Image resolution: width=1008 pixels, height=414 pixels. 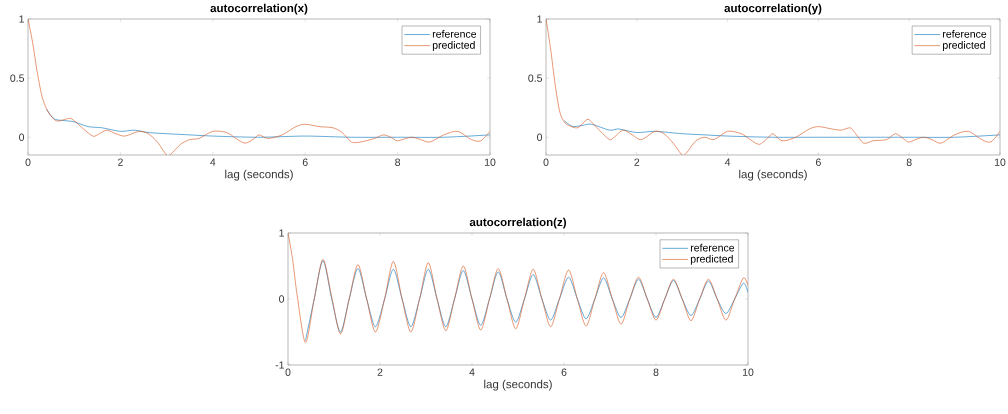 What do you see at coordinates (517, 223) in the screenshot?
I see `chart-title: autocorrelation(z)` at bounding box center [517, 223].